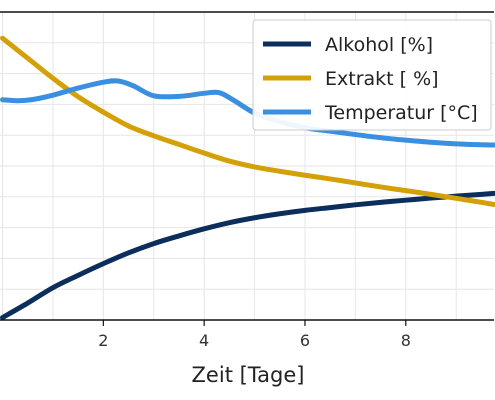  What do you see at coordinates (305, 340) in the screenshot?
I see `x-tick-label: 6` at bounding box center [305, 340].